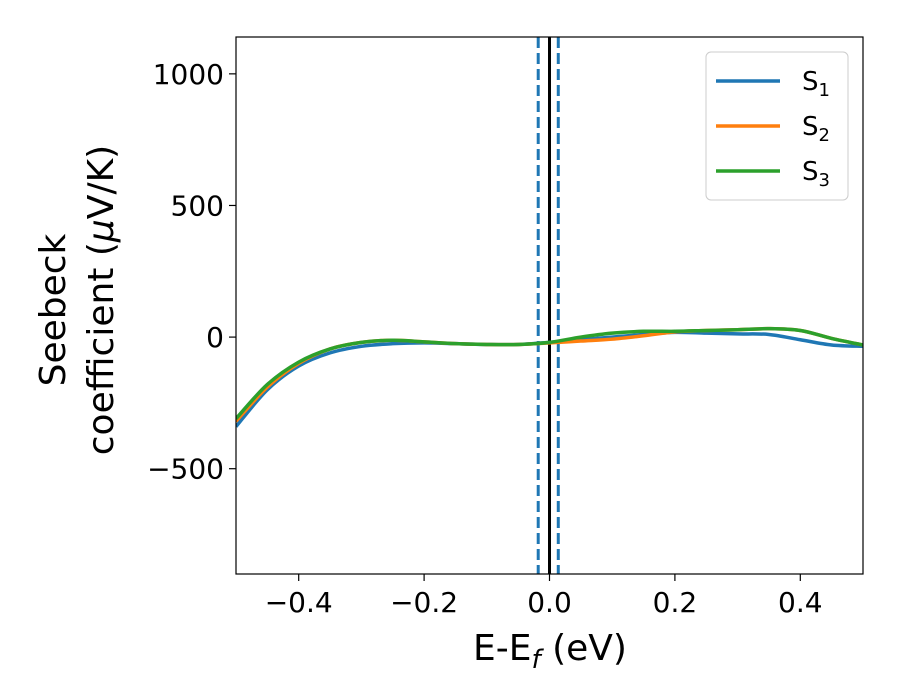 The height and width of the screenshot is (700, 900). What do you see at coordinates (675, 602) in the screenshot?
I see `x-tick-label: 0.2` at bounding box center [675, 602].